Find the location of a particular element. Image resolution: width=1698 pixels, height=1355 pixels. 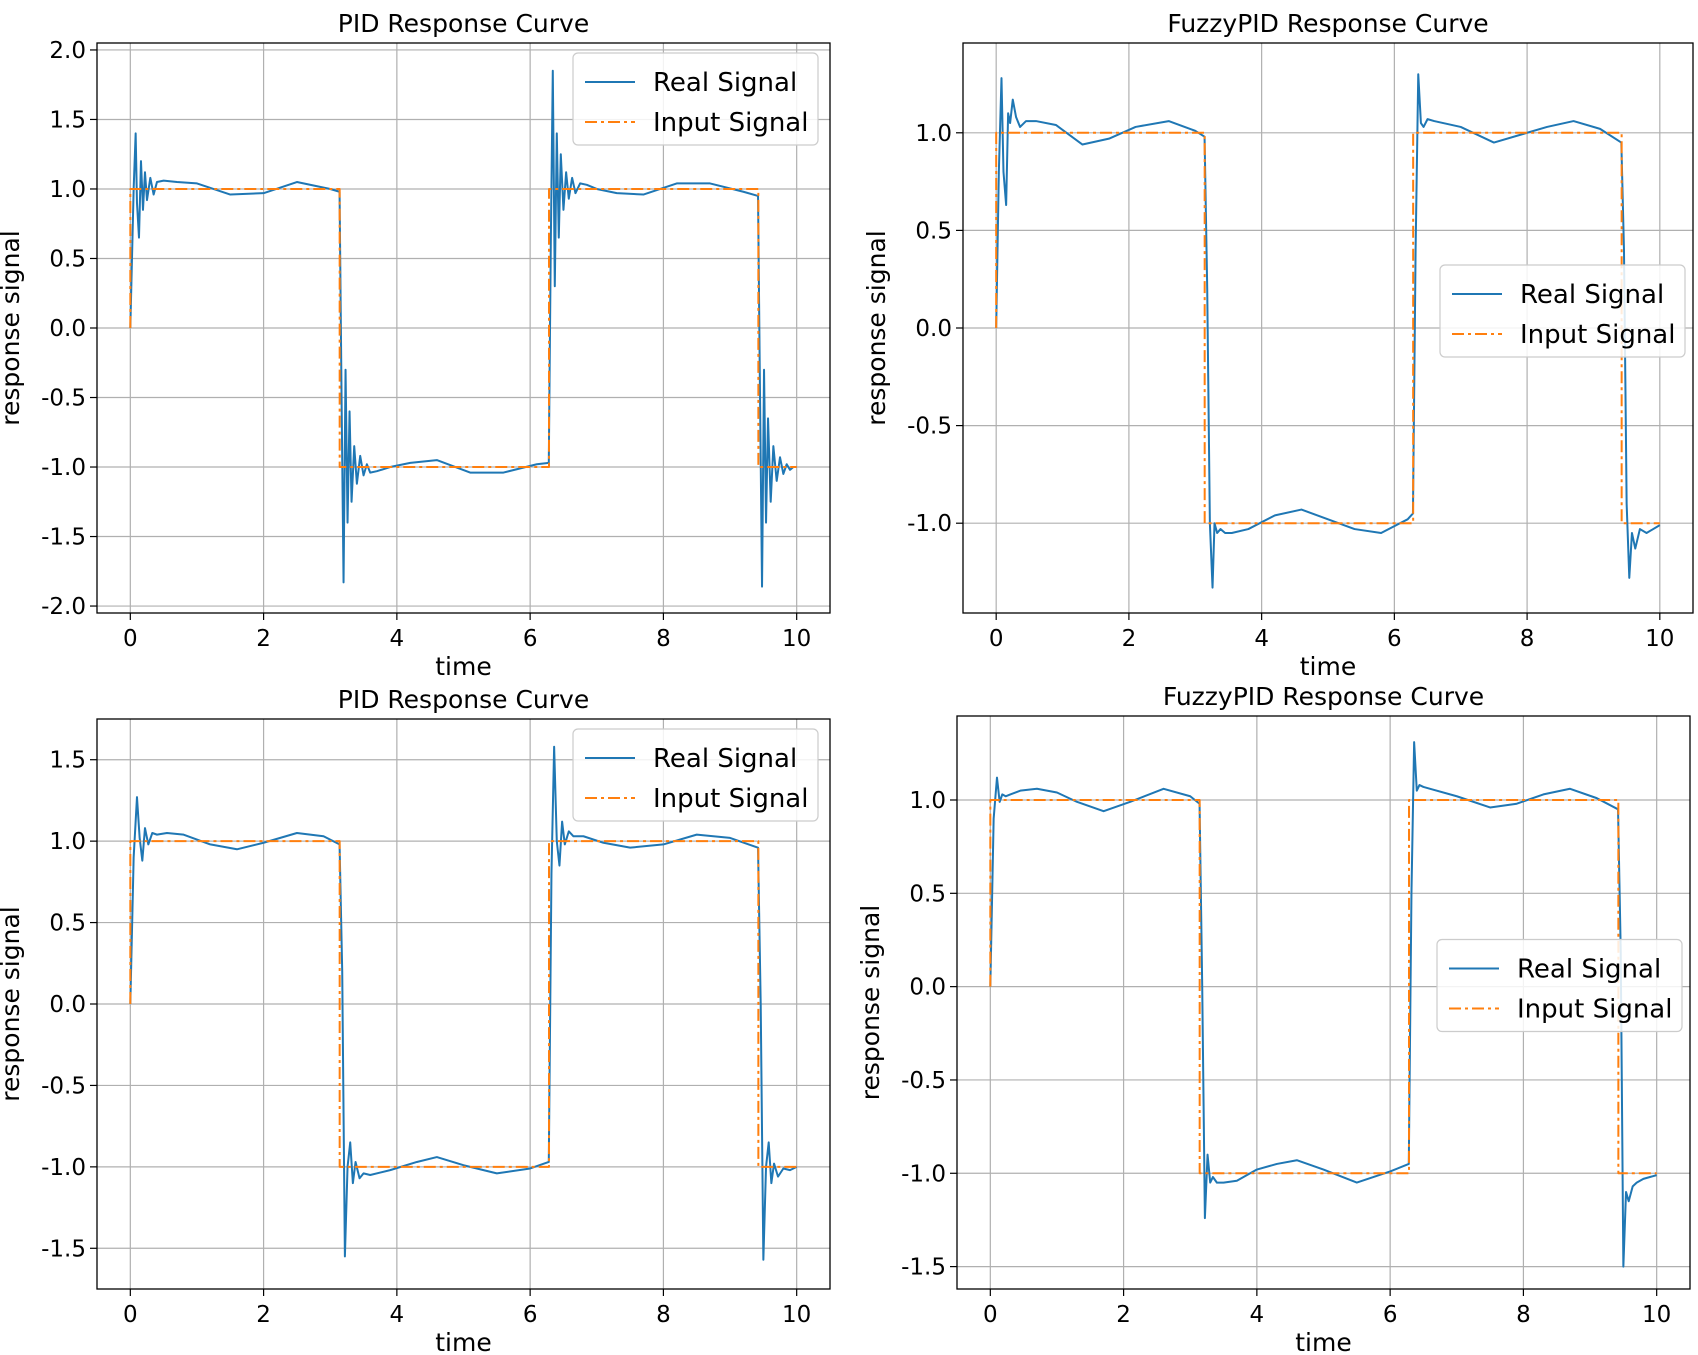

series-group is located at coordinates (1328, 331).